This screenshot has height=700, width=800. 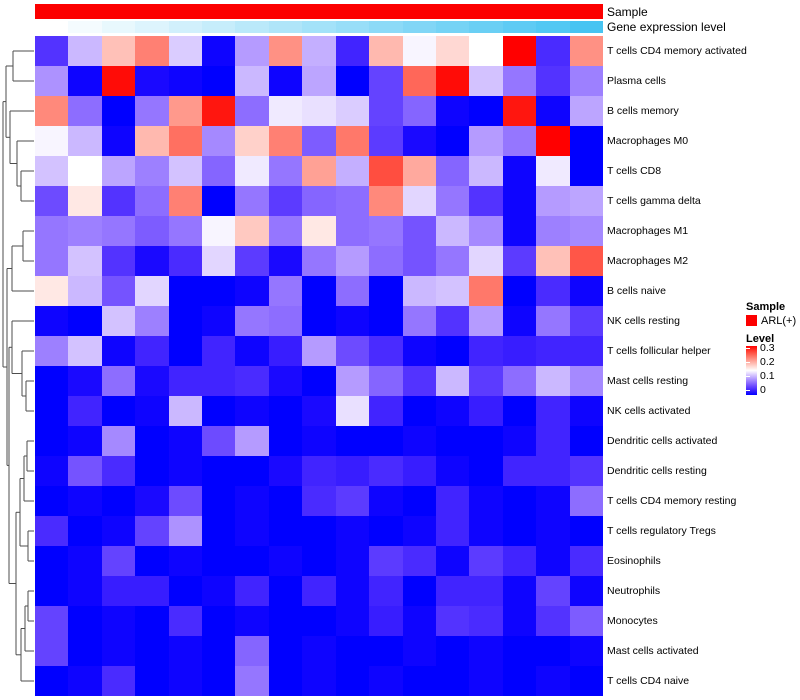 I want to click on row-label: B cells naive, so click(x=636, y=291).